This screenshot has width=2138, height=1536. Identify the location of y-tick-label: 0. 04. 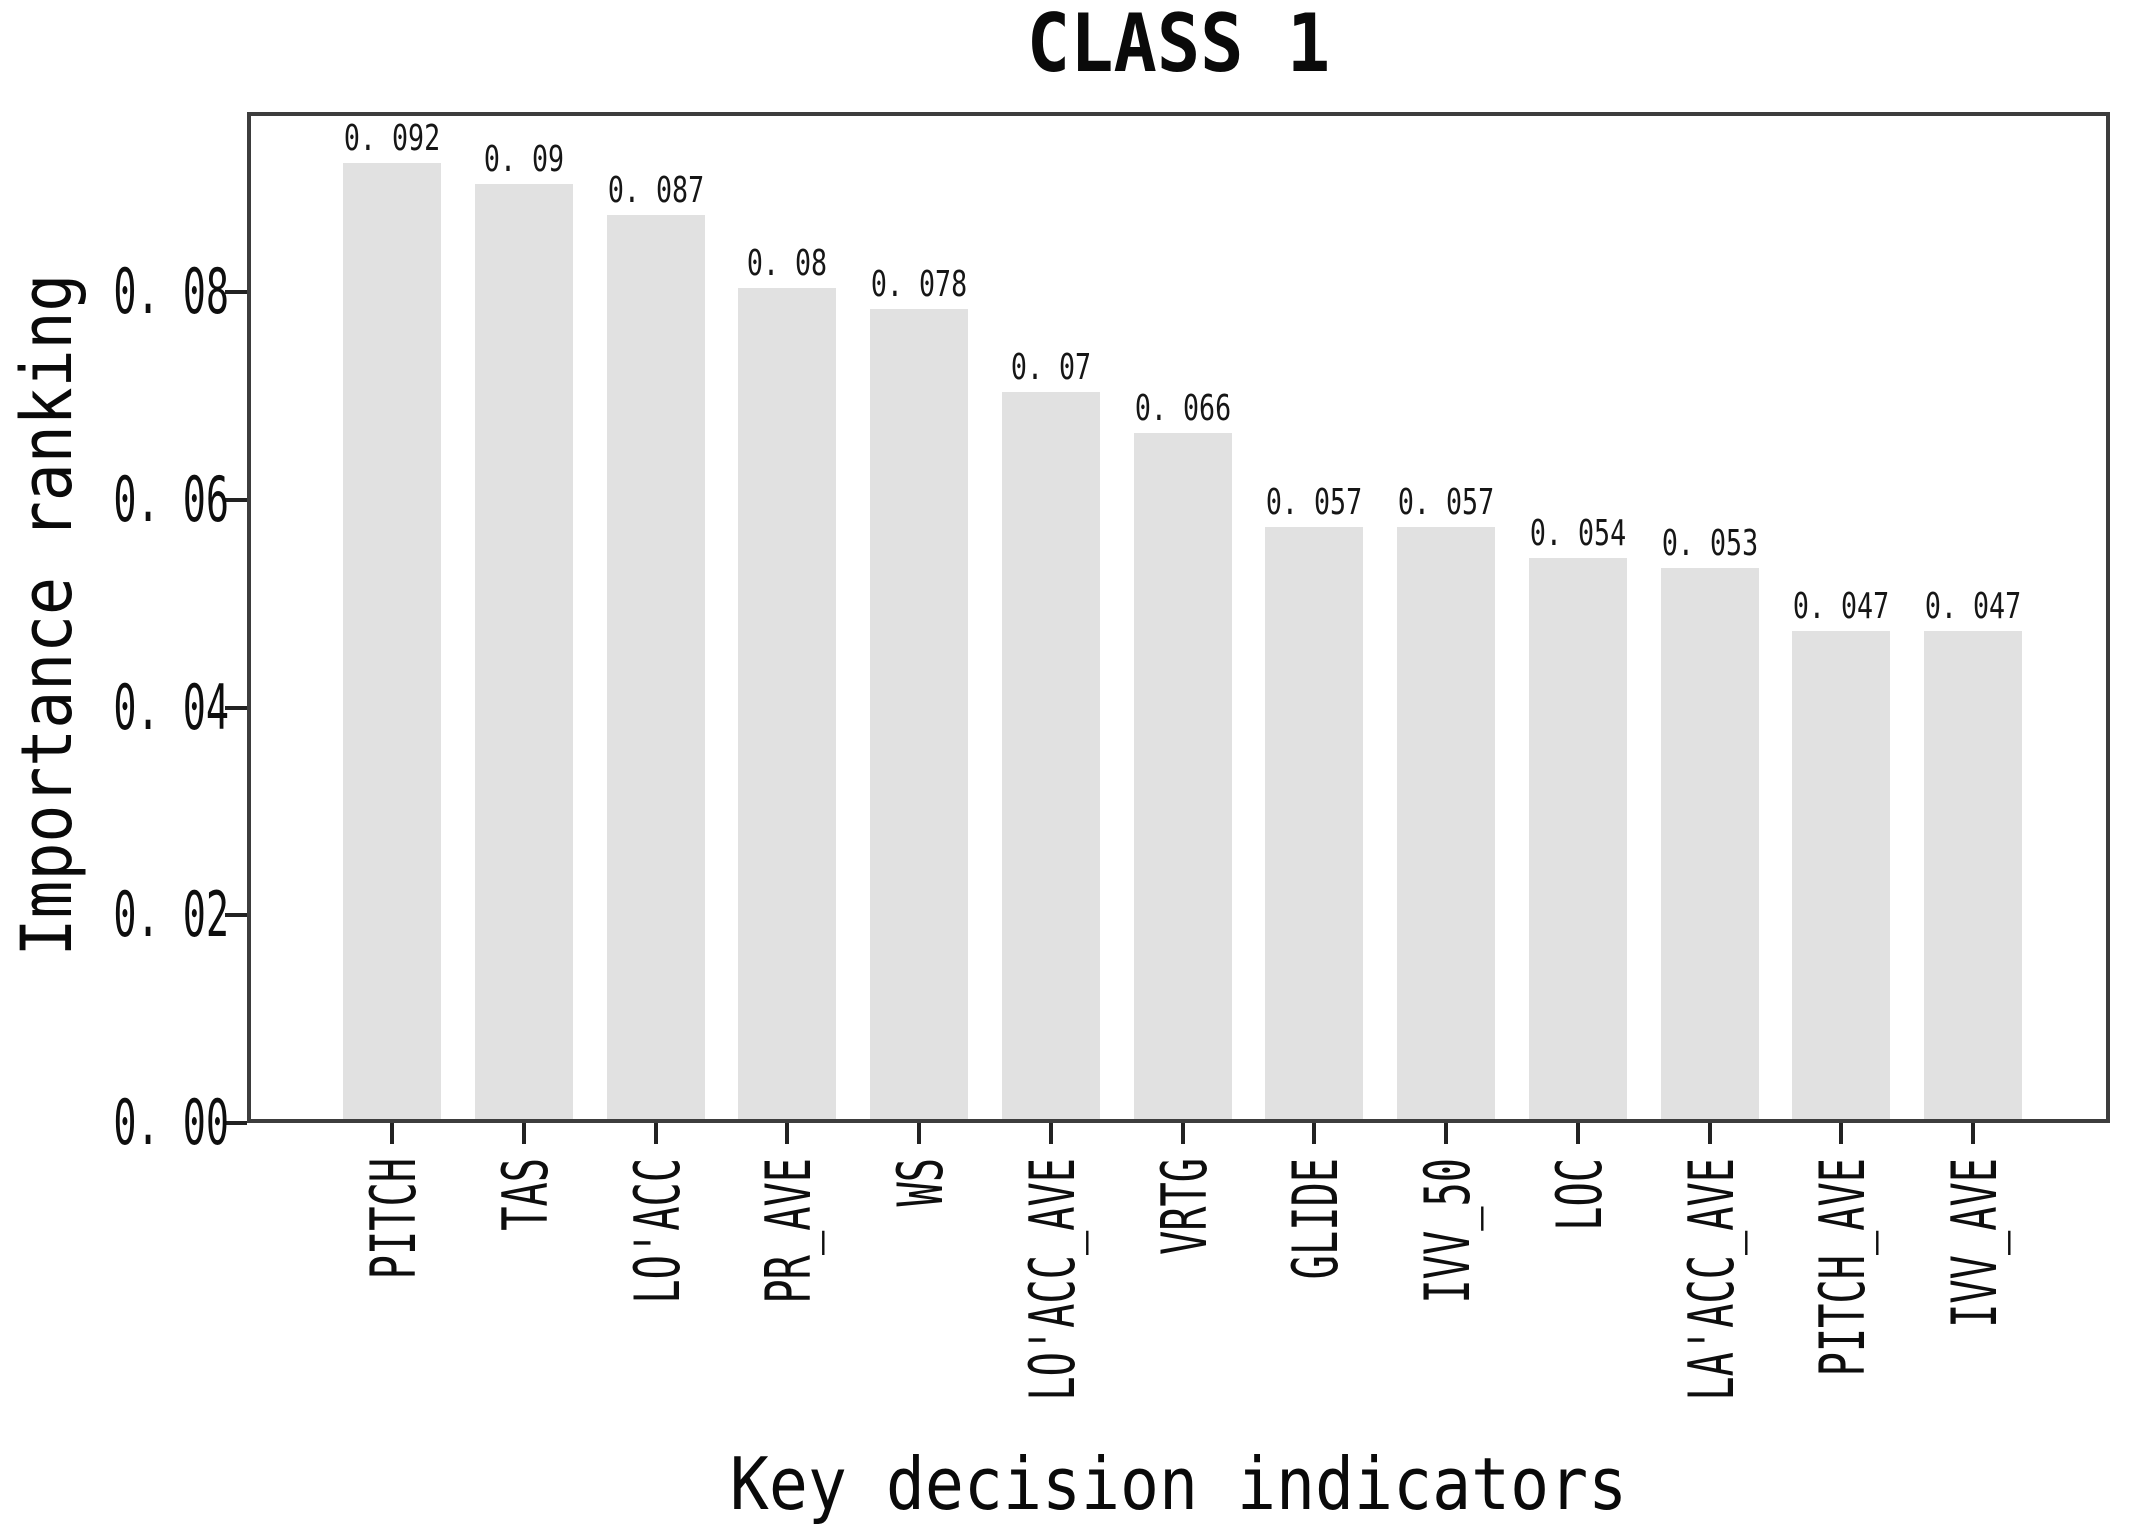
(171, 707).